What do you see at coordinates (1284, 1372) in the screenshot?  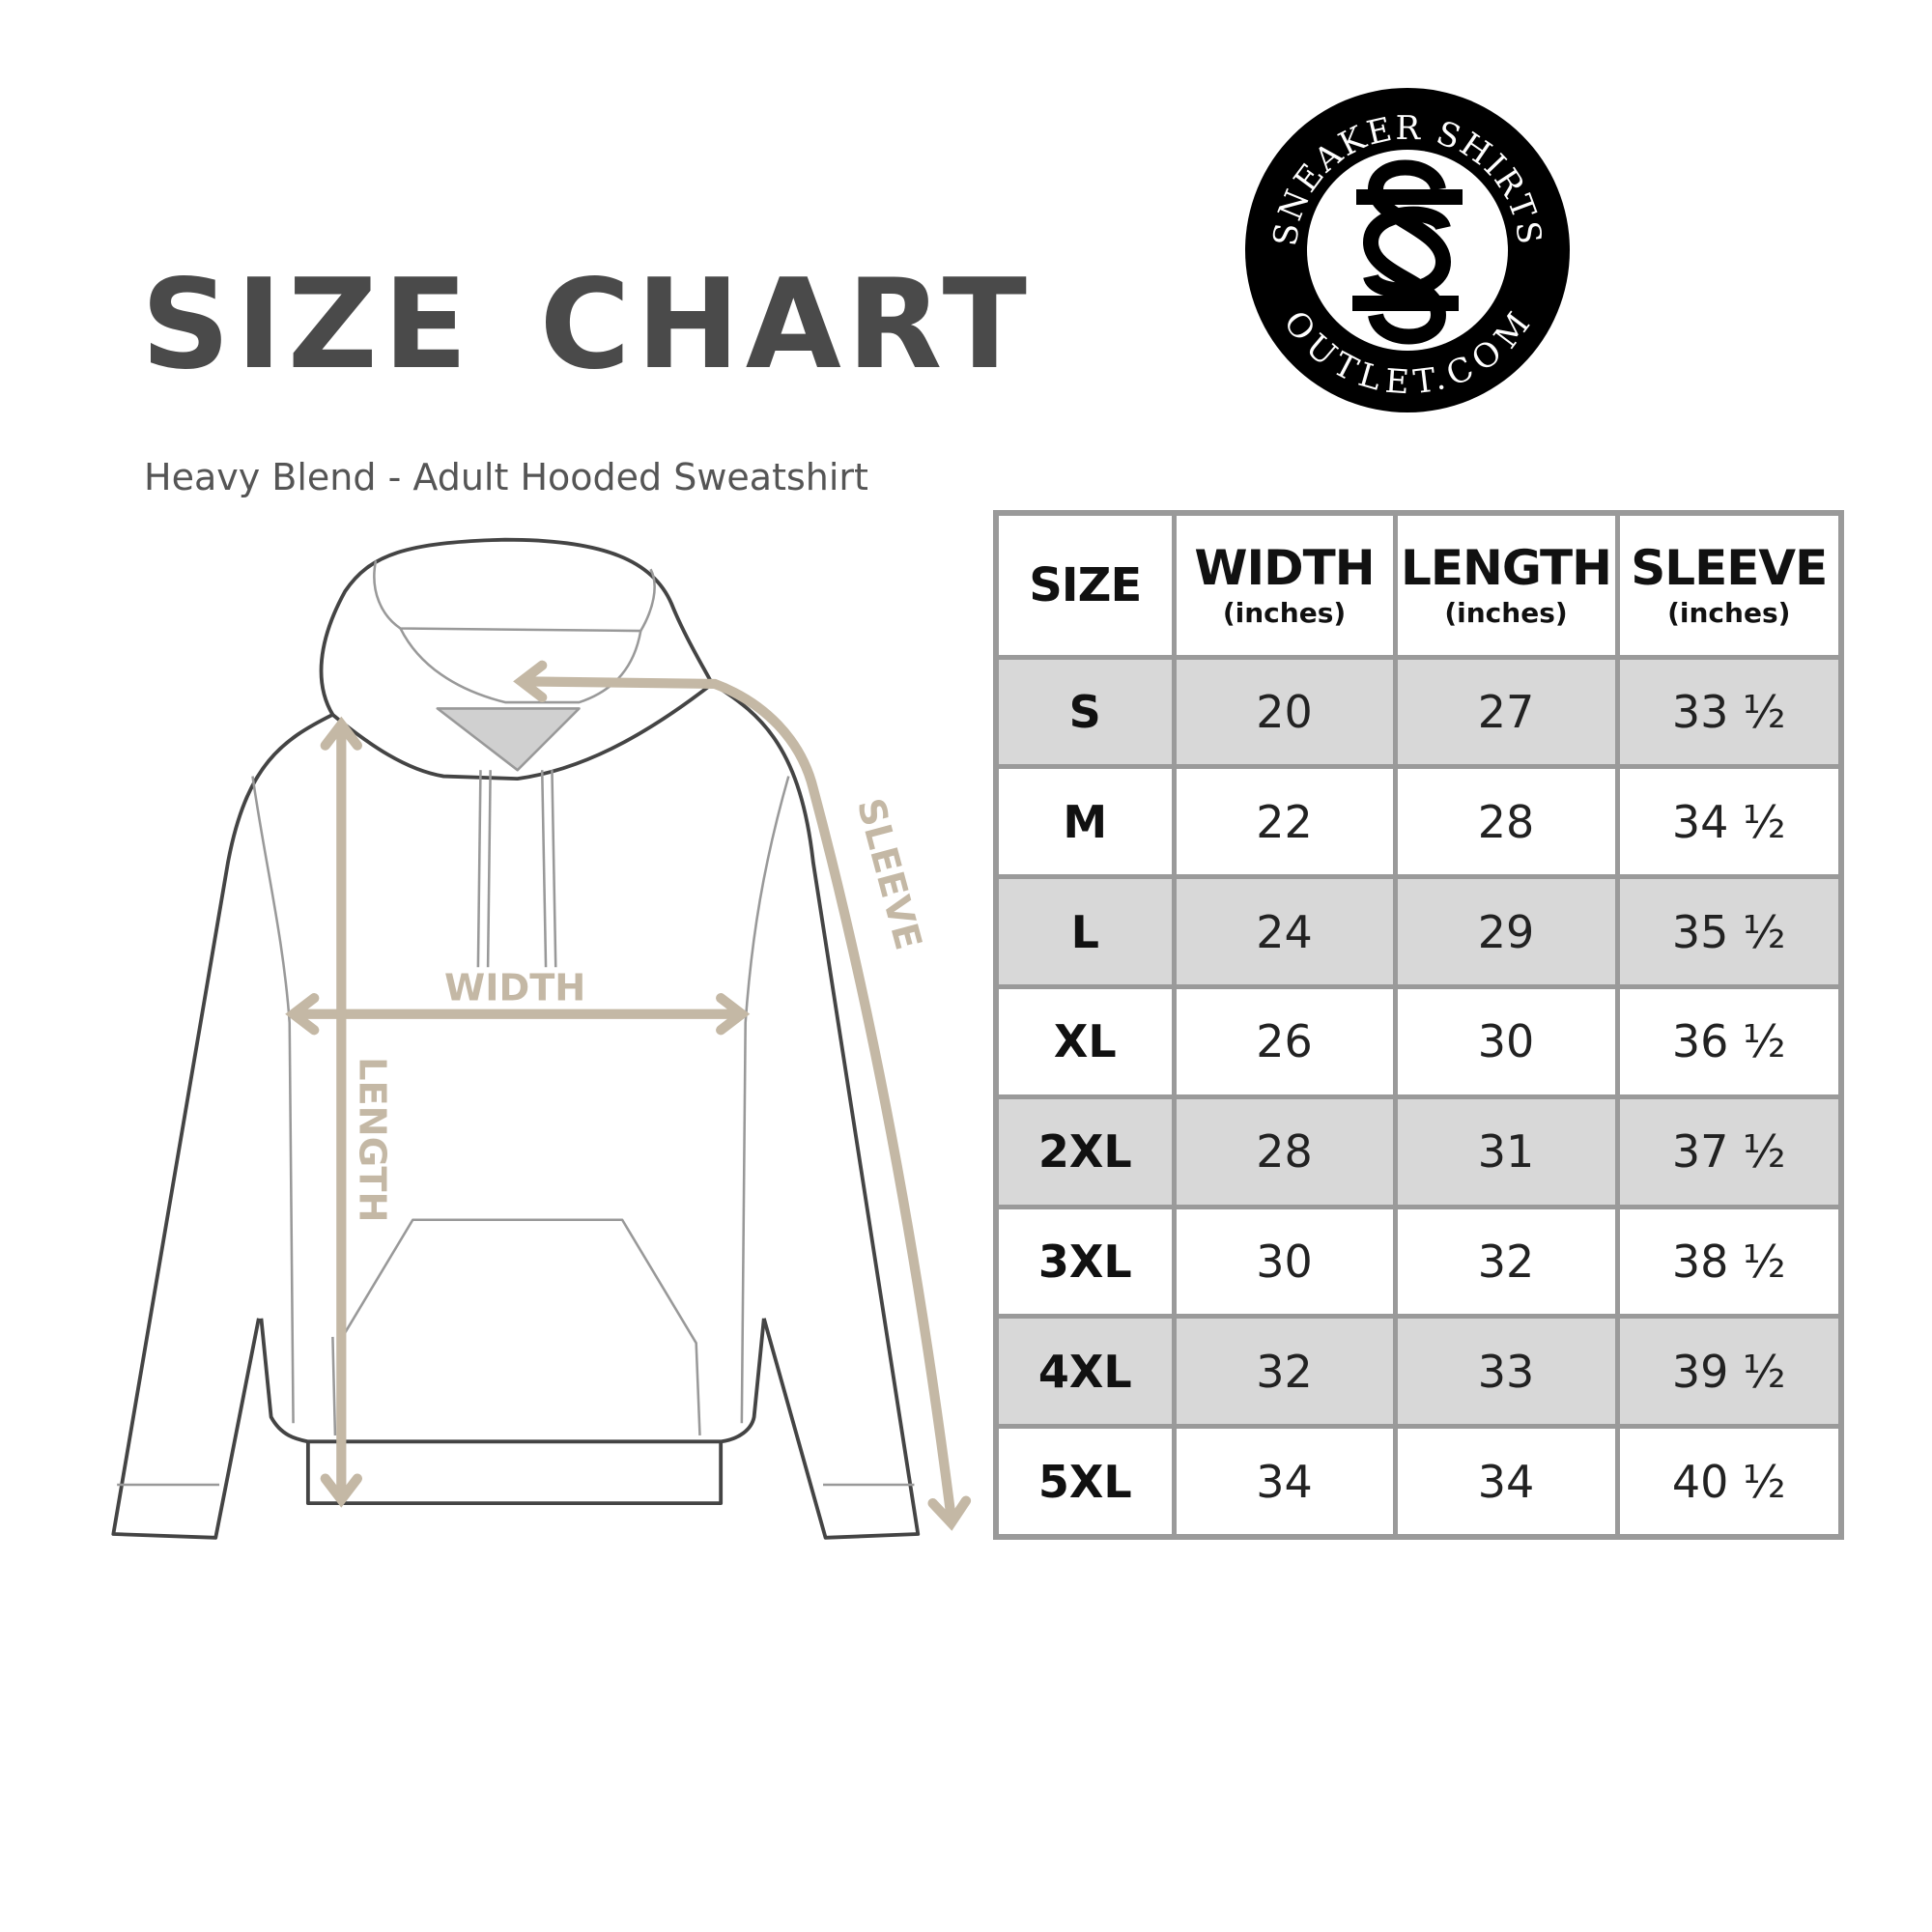 I see `width-cell: 32` at bounding box center [1284, 1372].